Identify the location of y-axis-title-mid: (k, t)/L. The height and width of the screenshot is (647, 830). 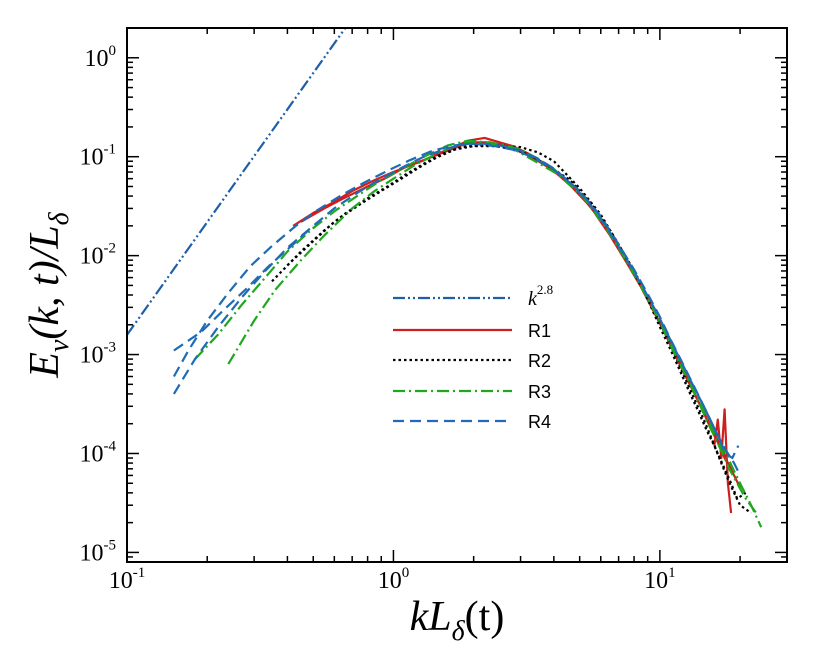
(45, 282).